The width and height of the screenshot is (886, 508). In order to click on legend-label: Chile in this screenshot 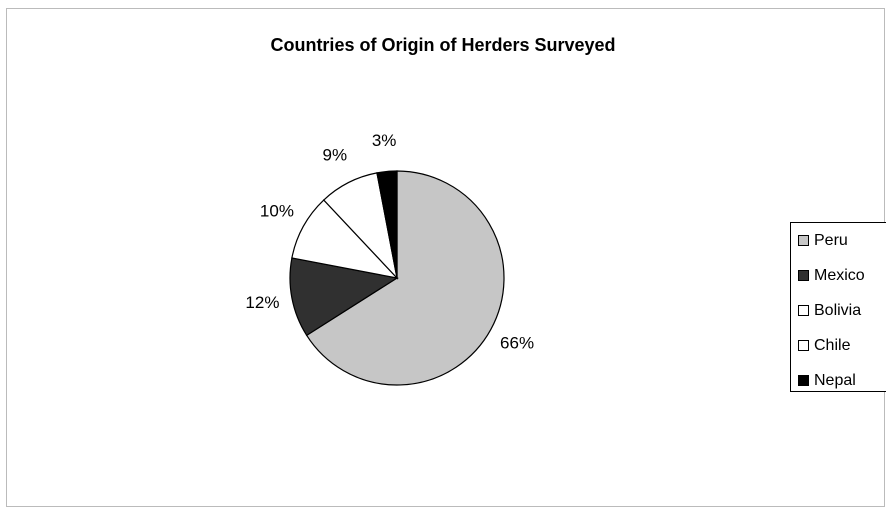, I will do `click(832, 345)`.